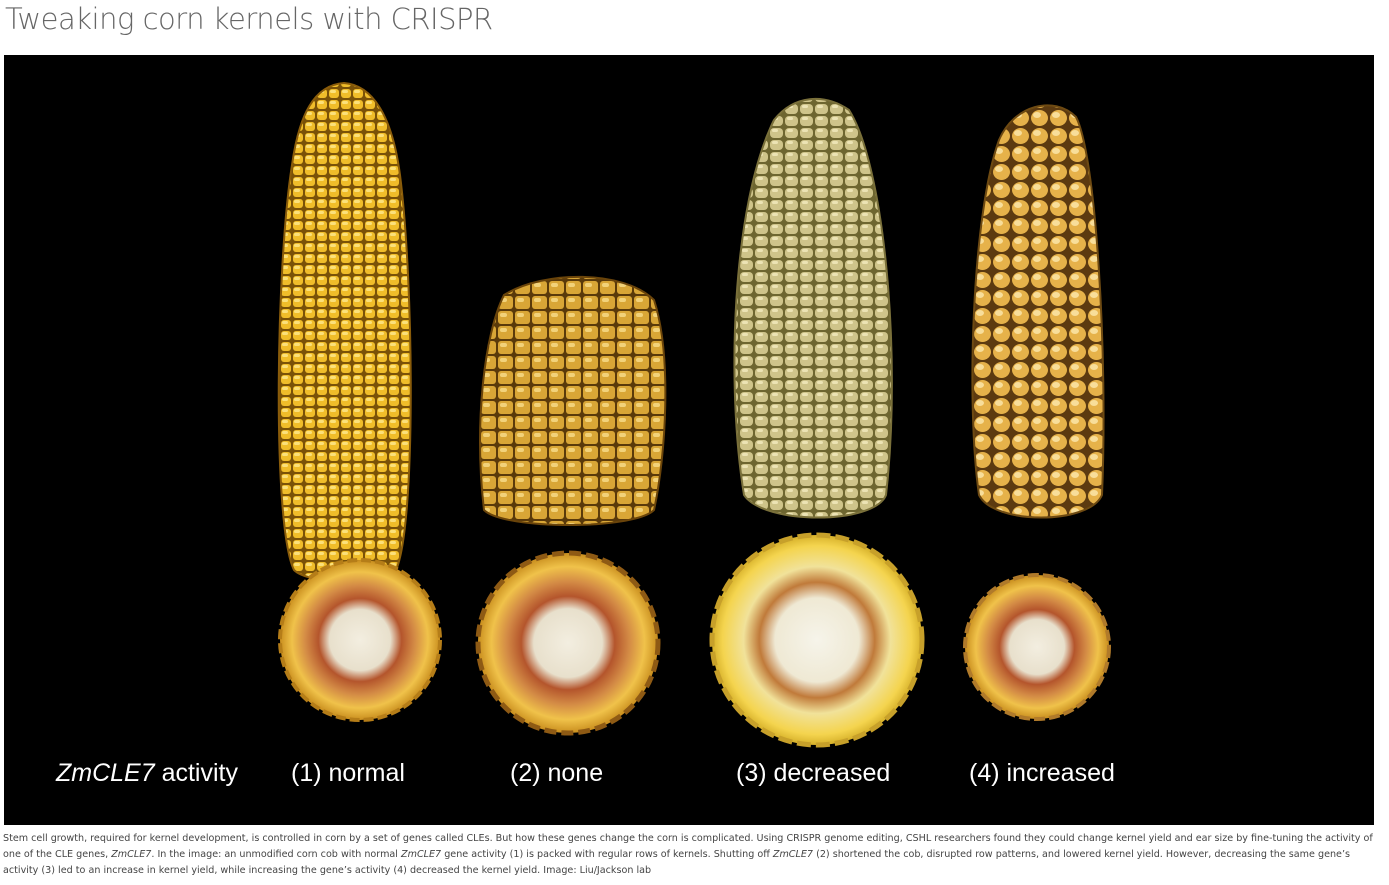 This screenshot has width=1389, height=885. I want to click on gene-activity-label: ZmCLE7 activity, so click(147, 773).